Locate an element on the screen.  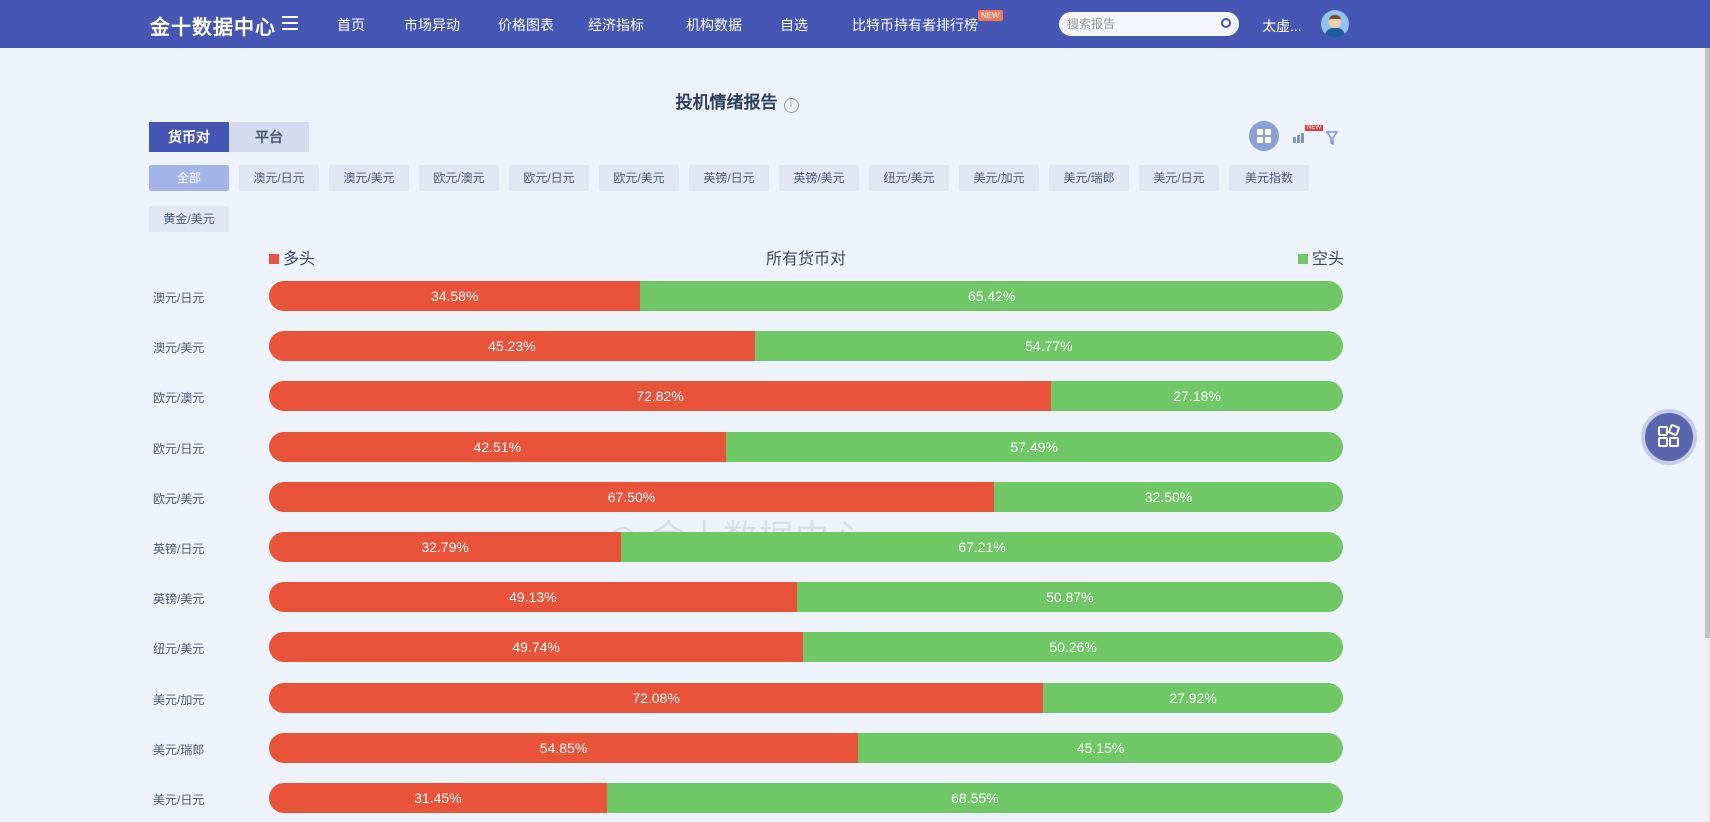
filter-chip: 纽元/美元 is located at coordinates (909, 178).